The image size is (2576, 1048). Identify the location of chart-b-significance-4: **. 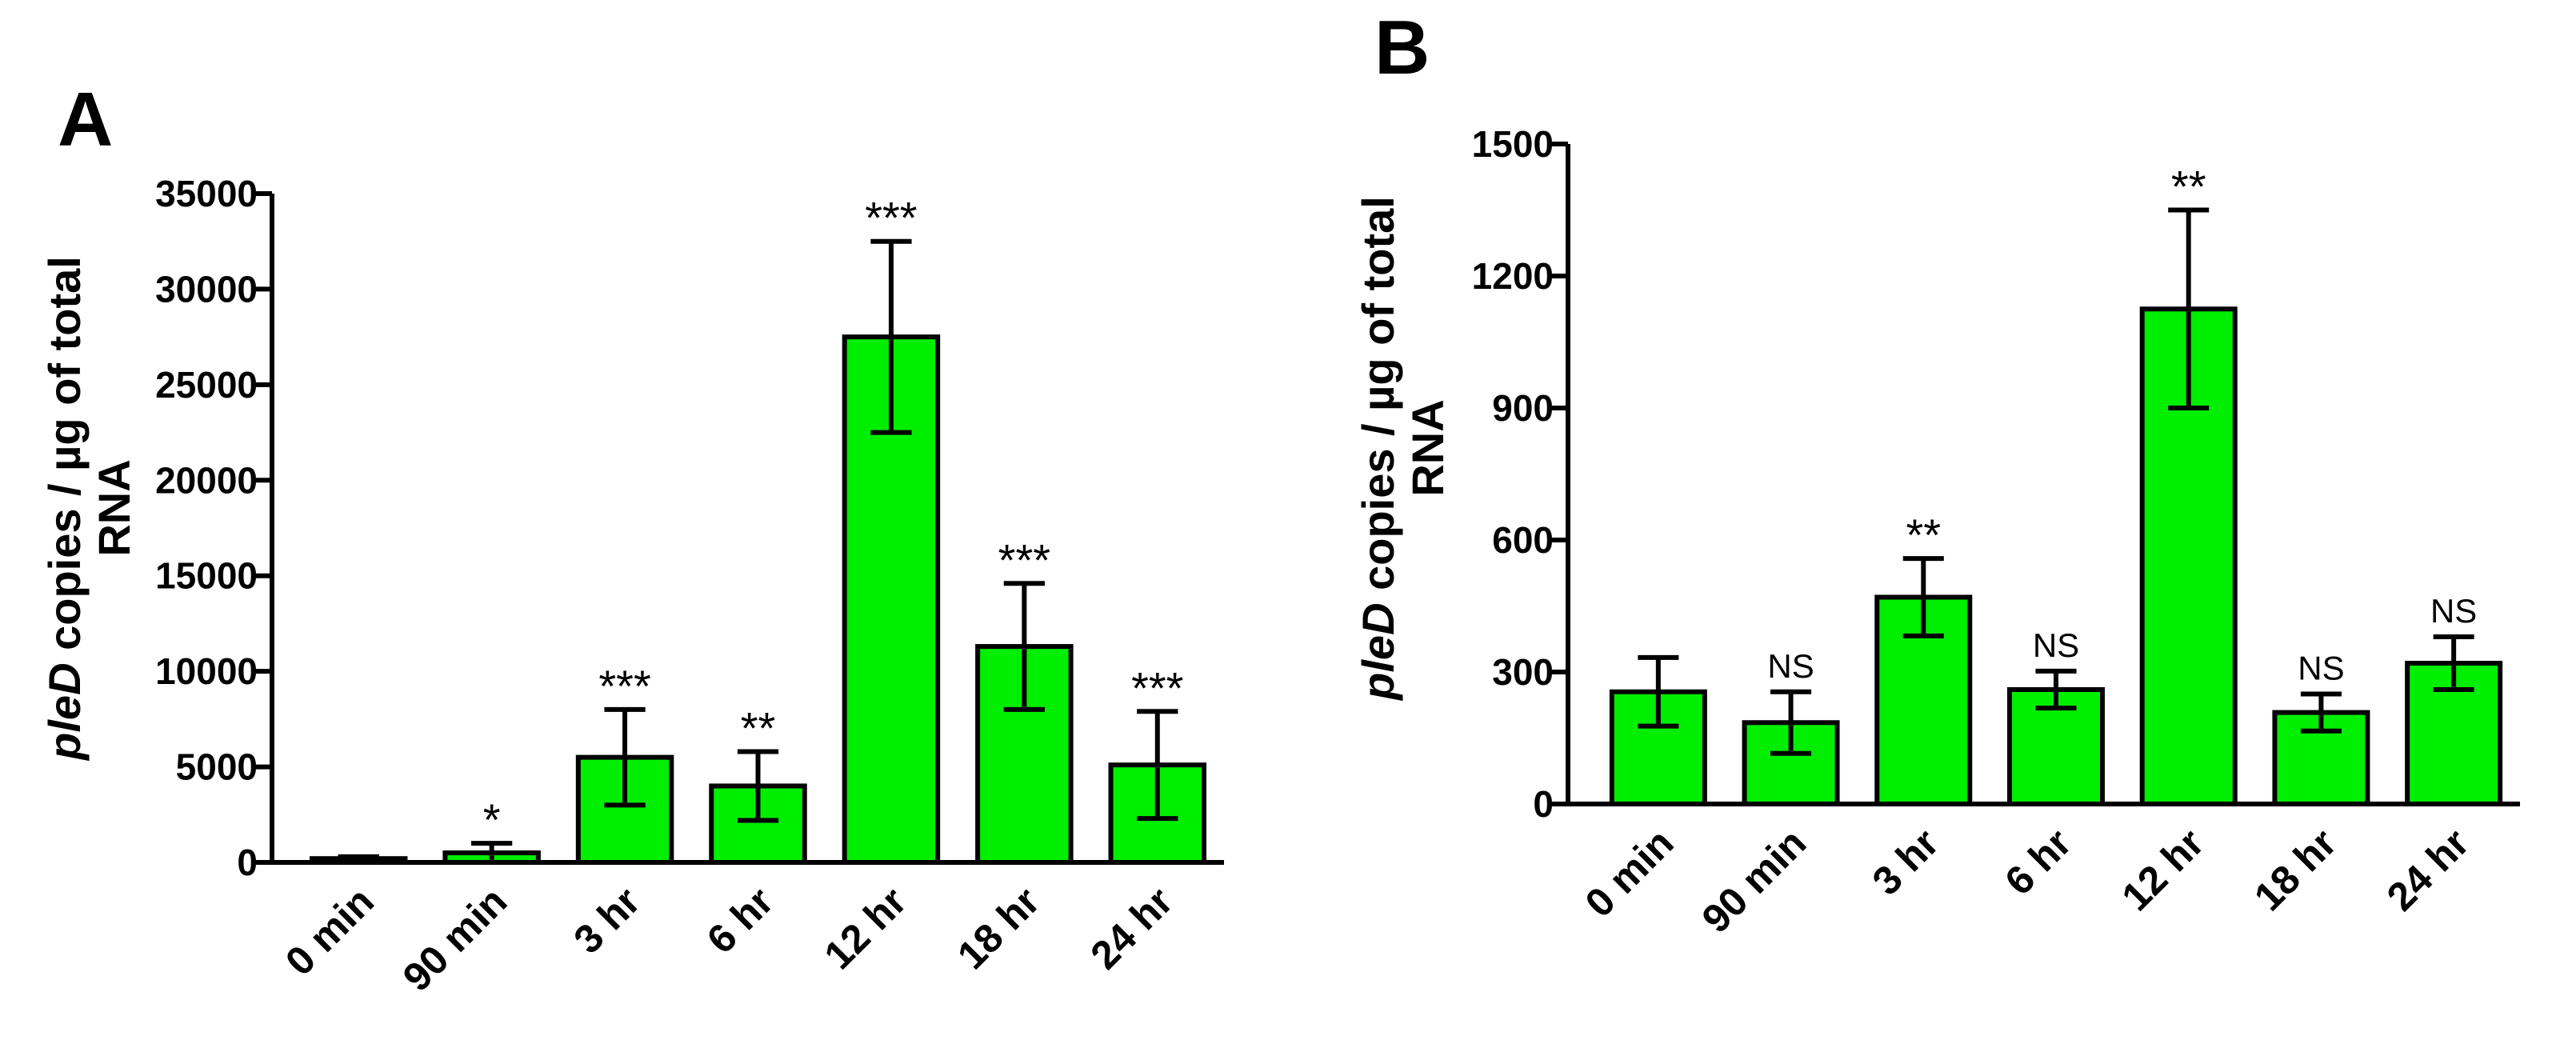
(2188, 187).